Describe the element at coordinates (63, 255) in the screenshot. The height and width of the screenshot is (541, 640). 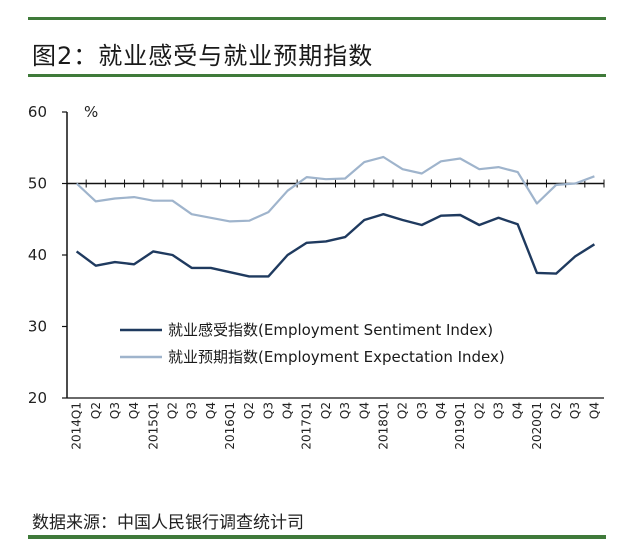
I see `y-tick-labels: 20 30 40 50 60%` at that location.